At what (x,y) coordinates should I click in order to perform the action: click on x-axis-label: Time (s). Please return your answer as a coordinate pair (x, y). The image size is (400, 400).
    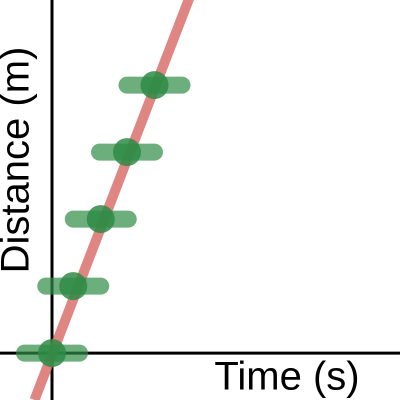
    Looking at the image, I should click on (286, 377).